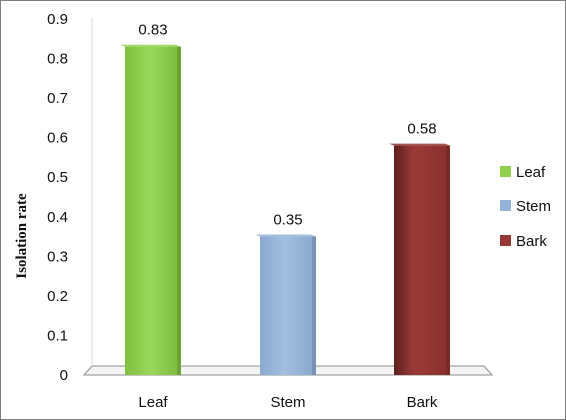  I want to click on y-tick-label: 0.8, so click(57, 59).